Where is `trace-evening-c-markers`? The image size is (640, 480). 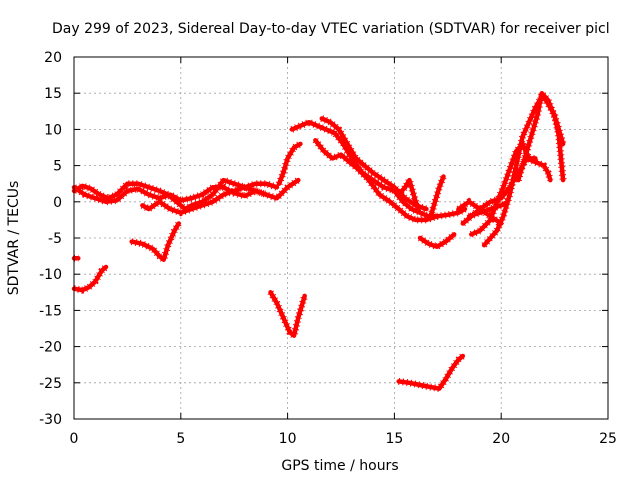
trace-evening-c-markers is located at coordinates (502, 187).